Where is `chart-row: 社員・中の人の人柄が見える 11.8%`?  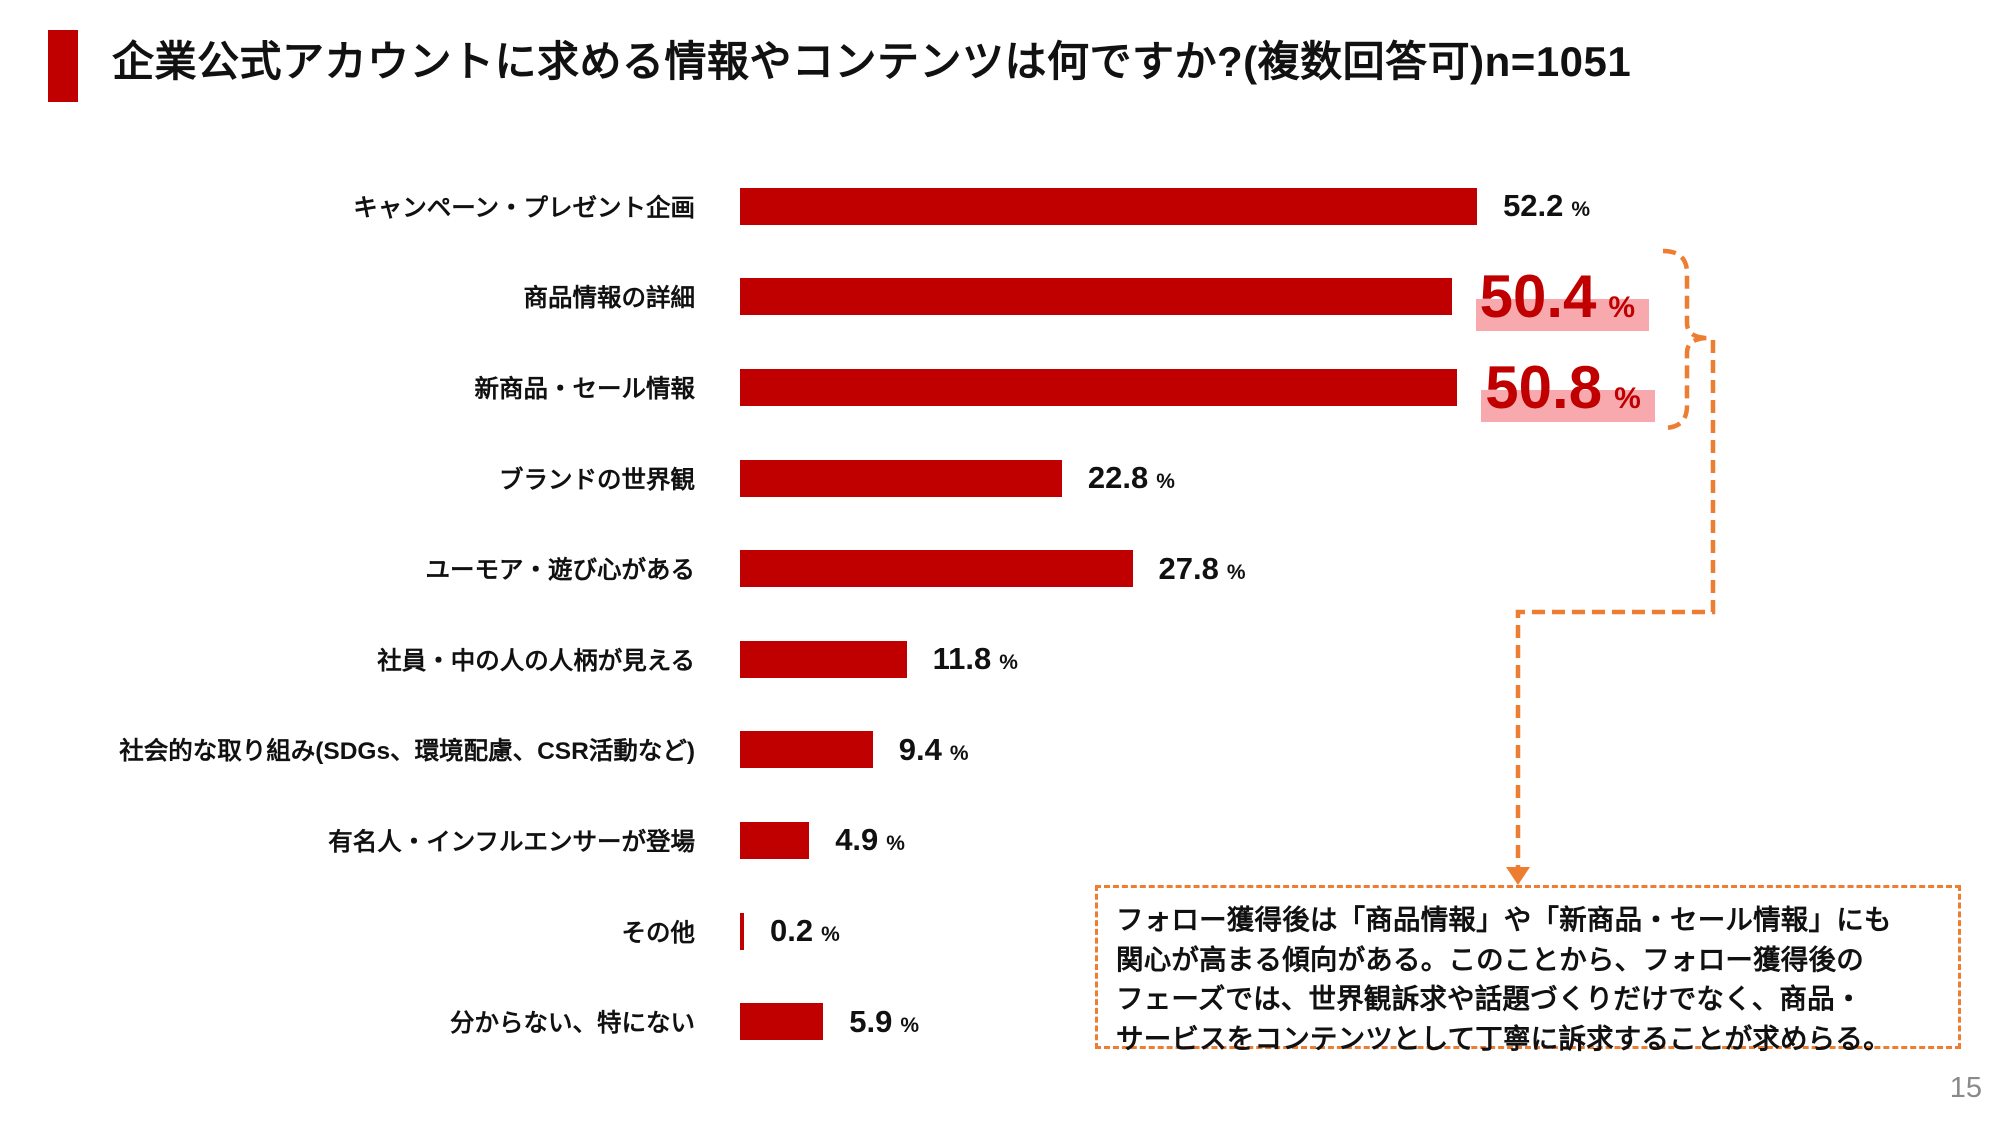
chart-row: 社員・中の人の人柄が見える 11.8% is located at coordinates (1000, 659).